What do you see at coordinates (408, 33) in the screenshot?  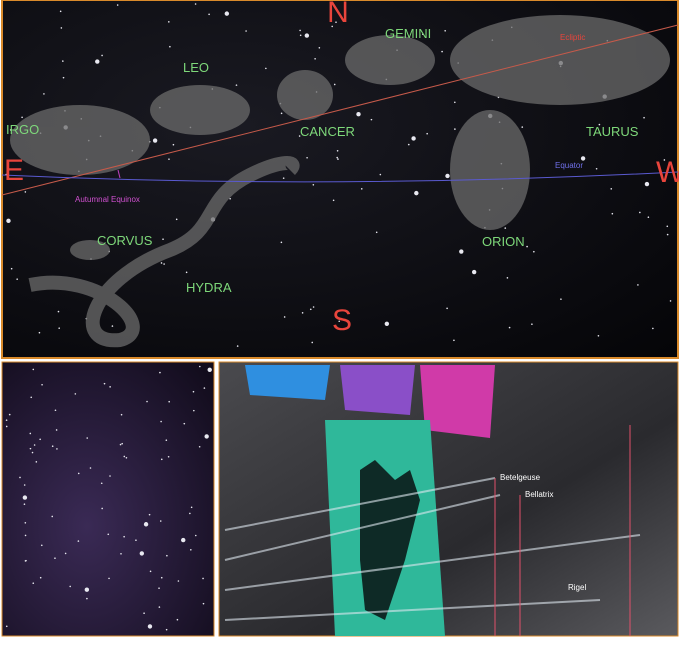 I see `constellation-label: GEMINI` at bounding box center [408, 33].